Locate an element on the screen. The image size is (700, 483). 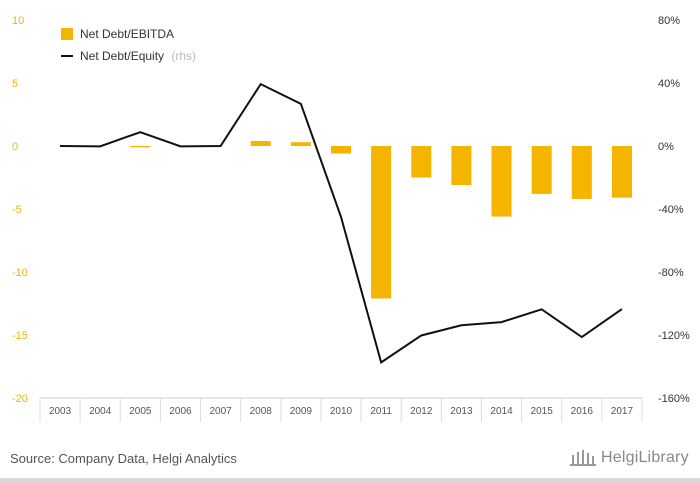
footer-border is located at coordinates (350, 480).